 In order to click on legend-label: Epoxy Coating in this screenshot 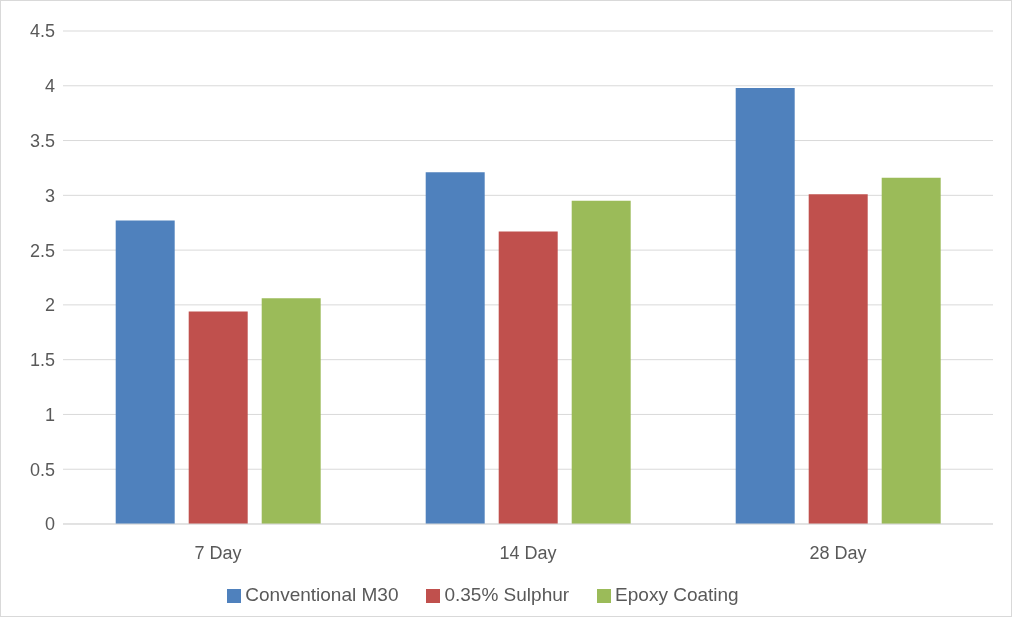, I will do `click(677, 594)`.